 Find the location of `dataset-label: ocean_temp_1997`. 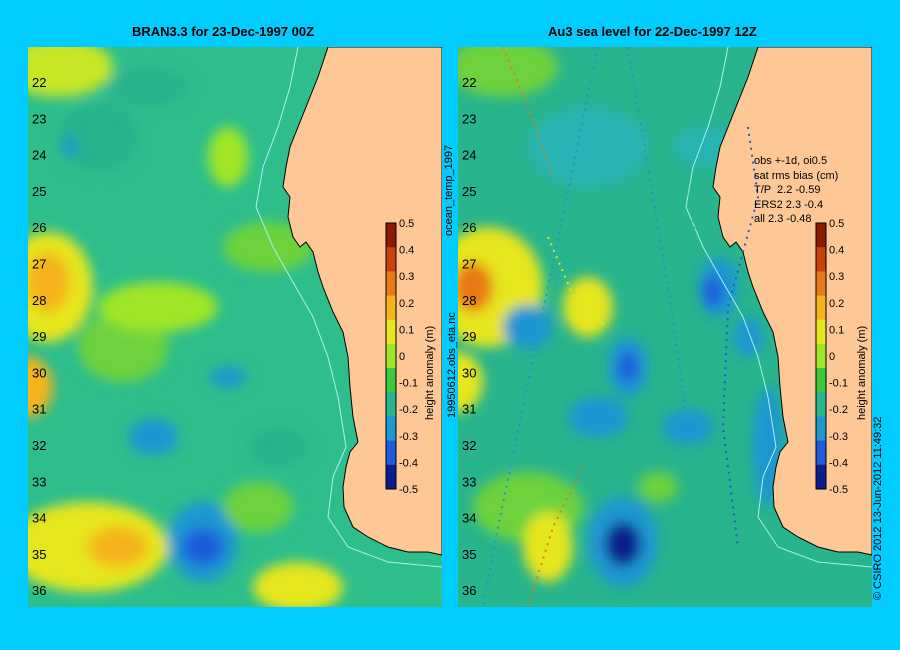

dataset-label: ocean_temp_1997 is located at coordinates (449, 190).